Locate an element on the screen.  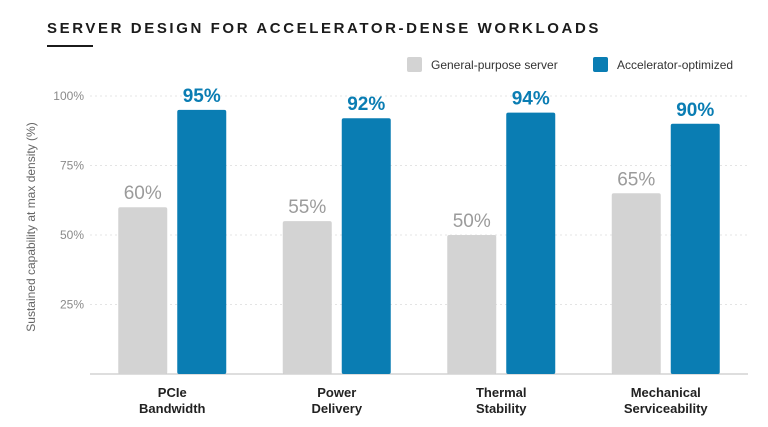
data-label: 92% is located at coordinates (366, 104).